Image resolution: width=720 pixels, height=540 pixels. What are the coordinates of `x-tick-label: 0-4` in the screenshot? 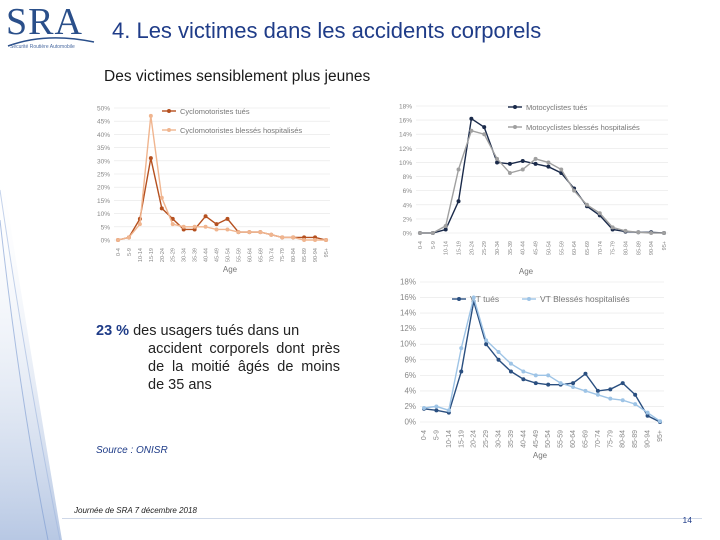 It's located at (119, 252).